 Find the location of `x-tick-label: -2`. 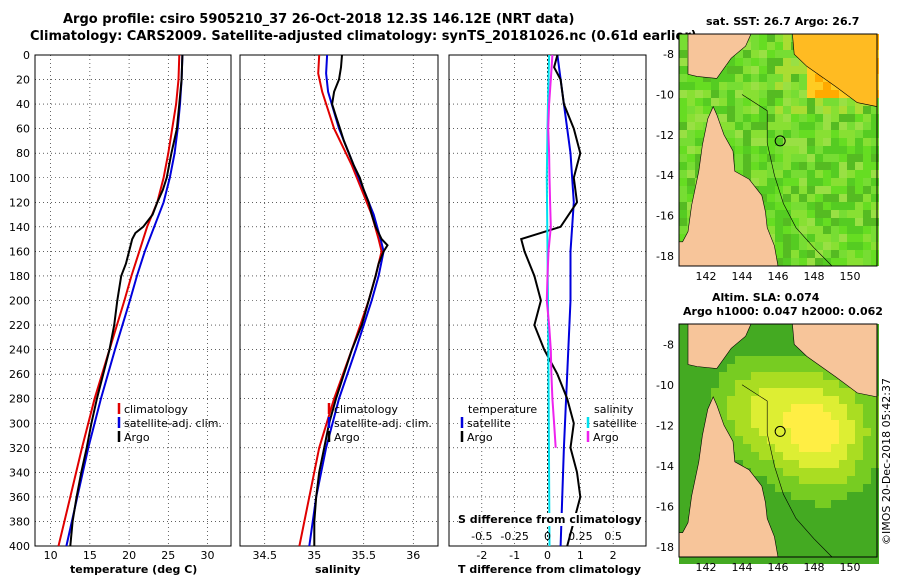

x-tick-label: -2 is located at coordinates (481, 555).